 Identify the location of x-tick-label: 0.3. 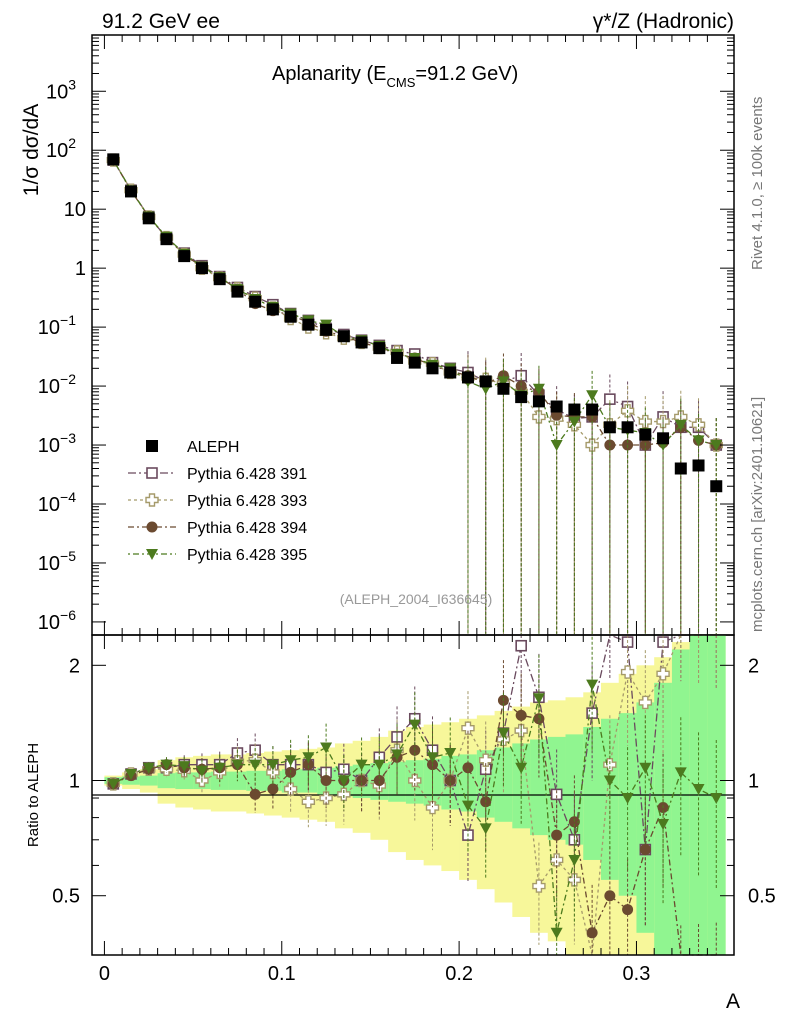
(637, 974).